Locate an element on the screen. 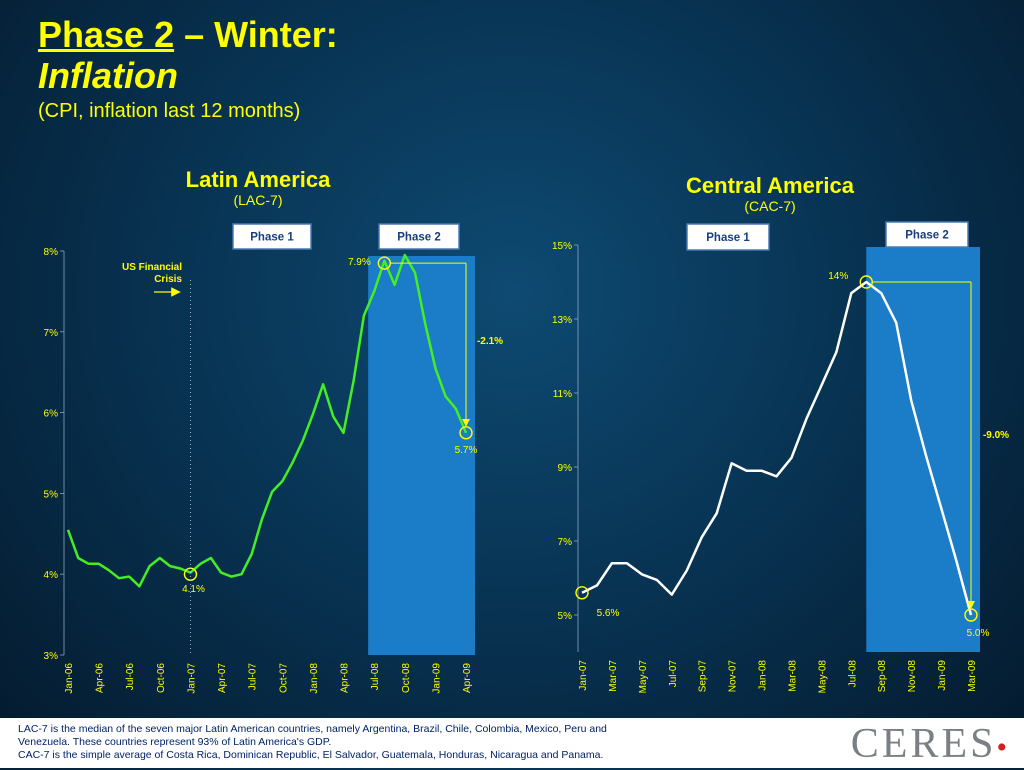 The width and height of the screenshot is (1024, 770). lac-phase-label-1: Phase 1 is located at coordinates (272, 238).